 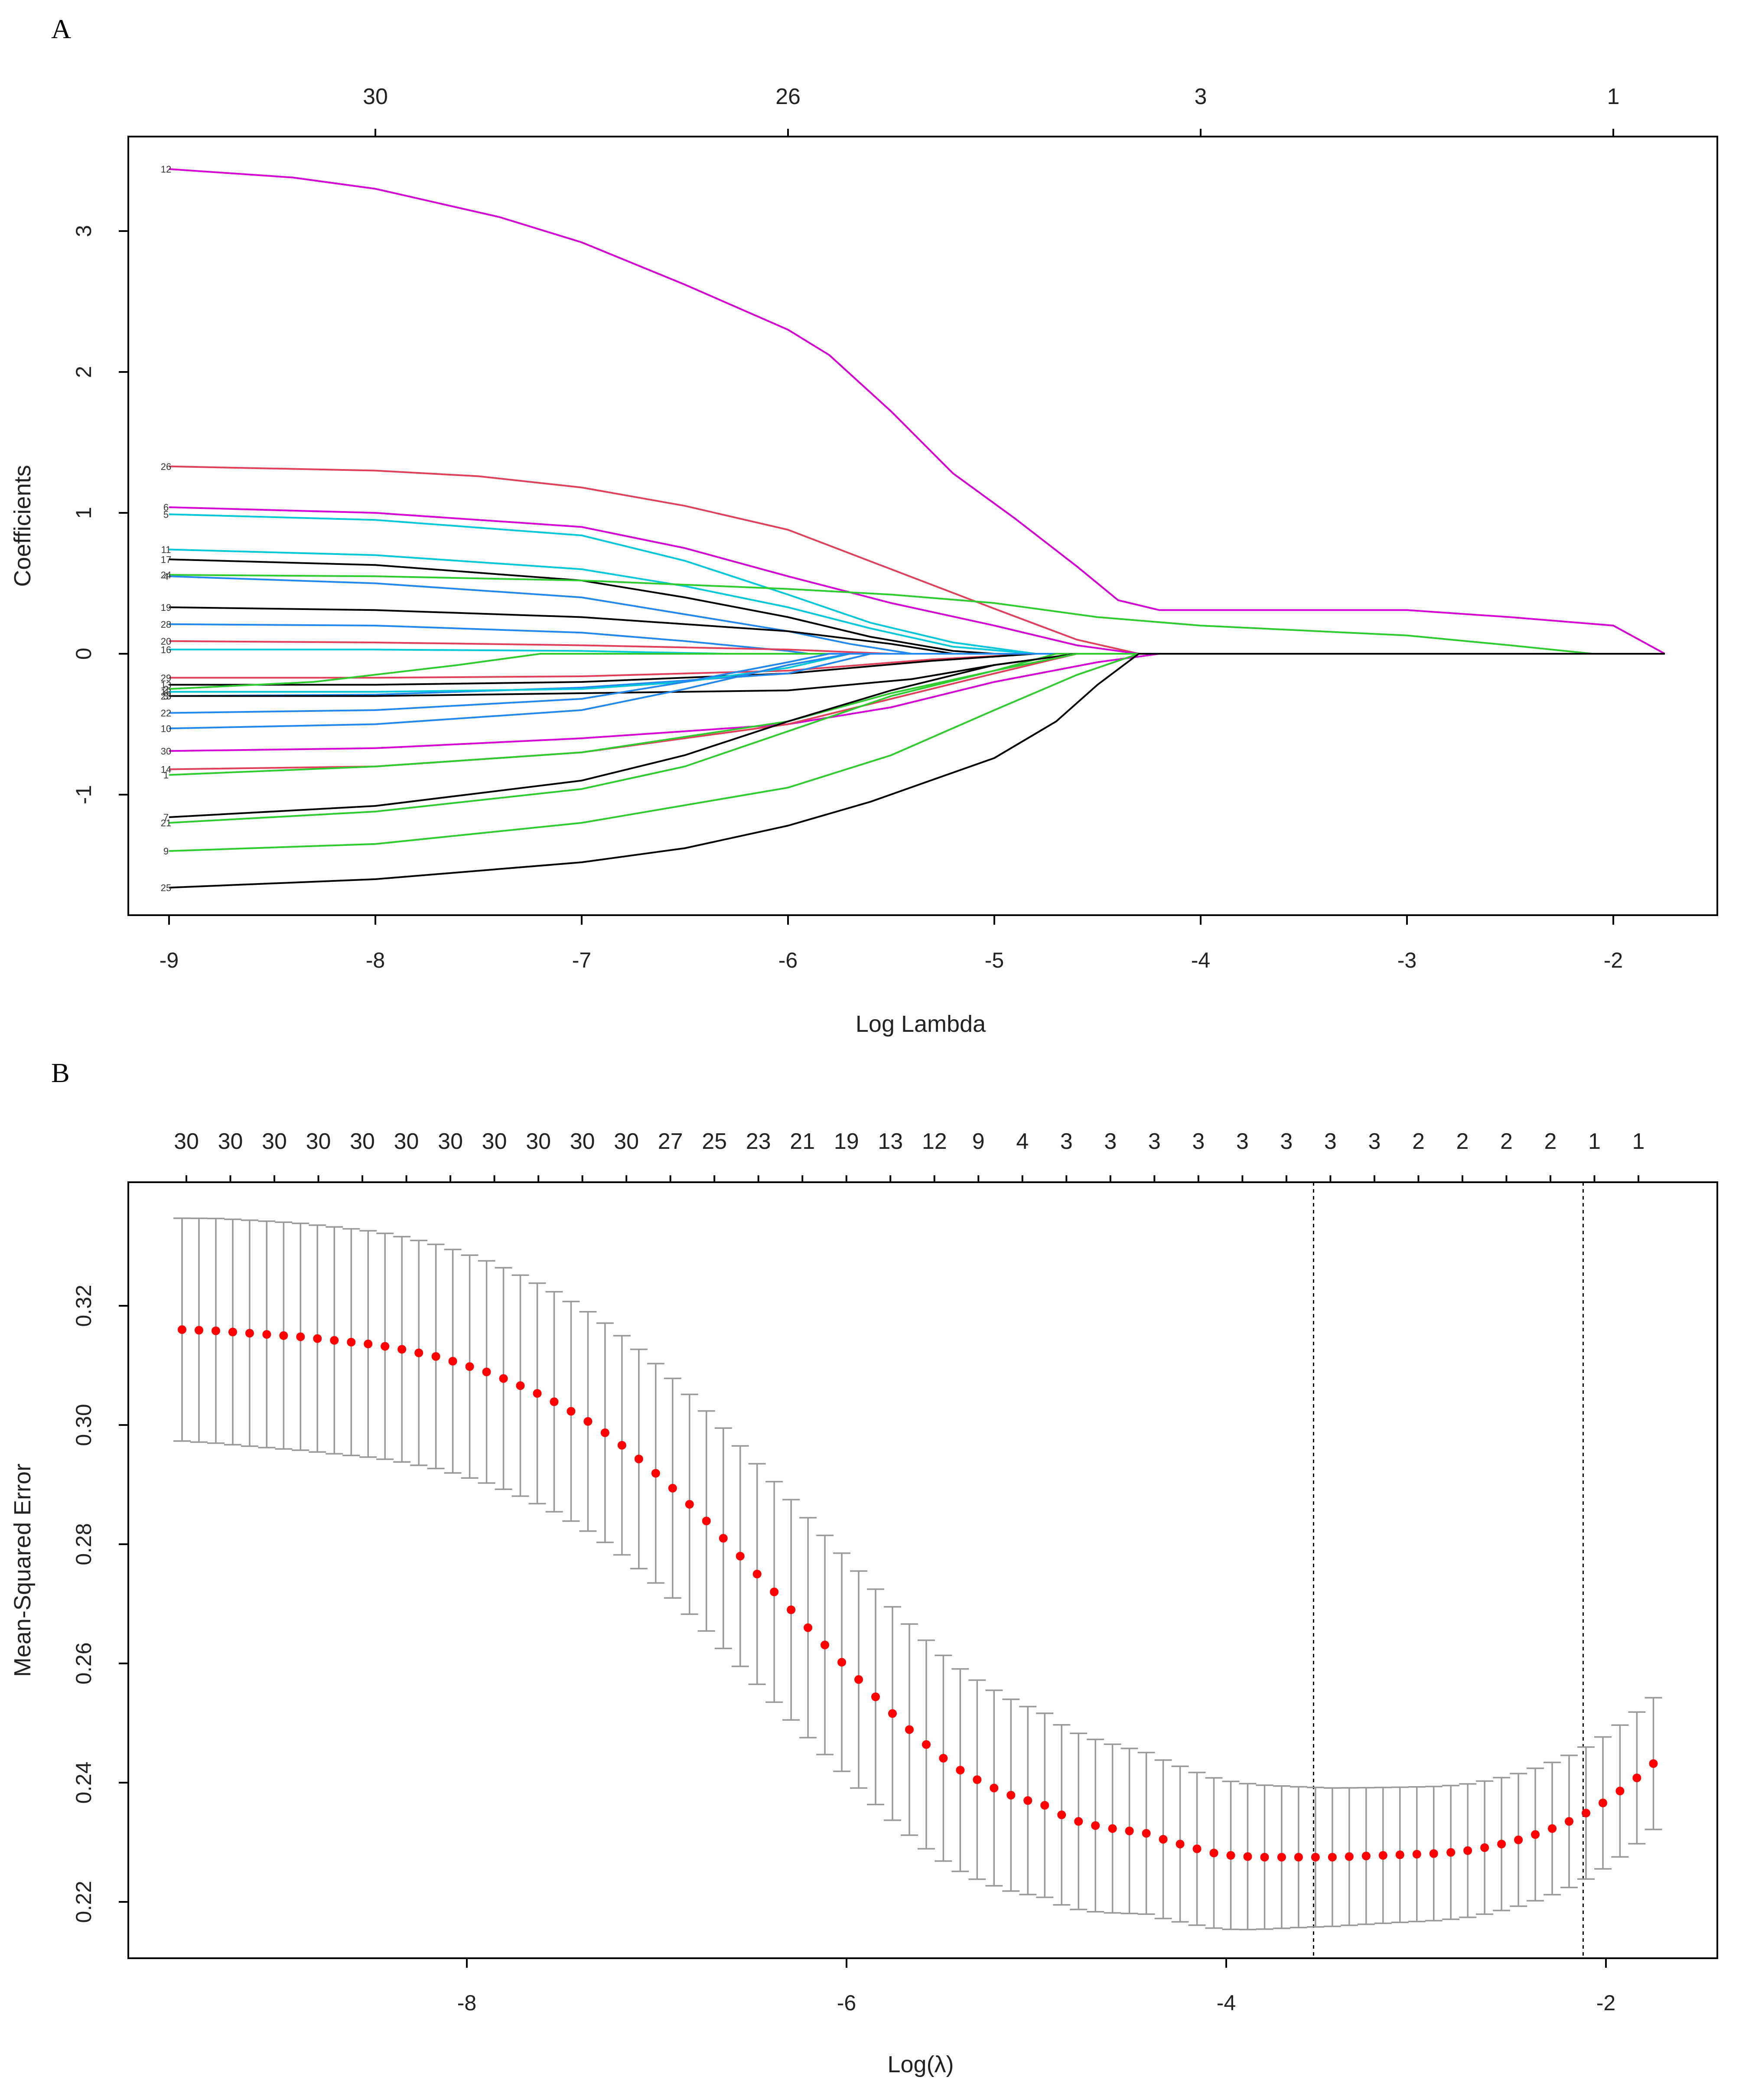 I want to click on panel-a-top-count-label: 30, so click(x=375, y=96).